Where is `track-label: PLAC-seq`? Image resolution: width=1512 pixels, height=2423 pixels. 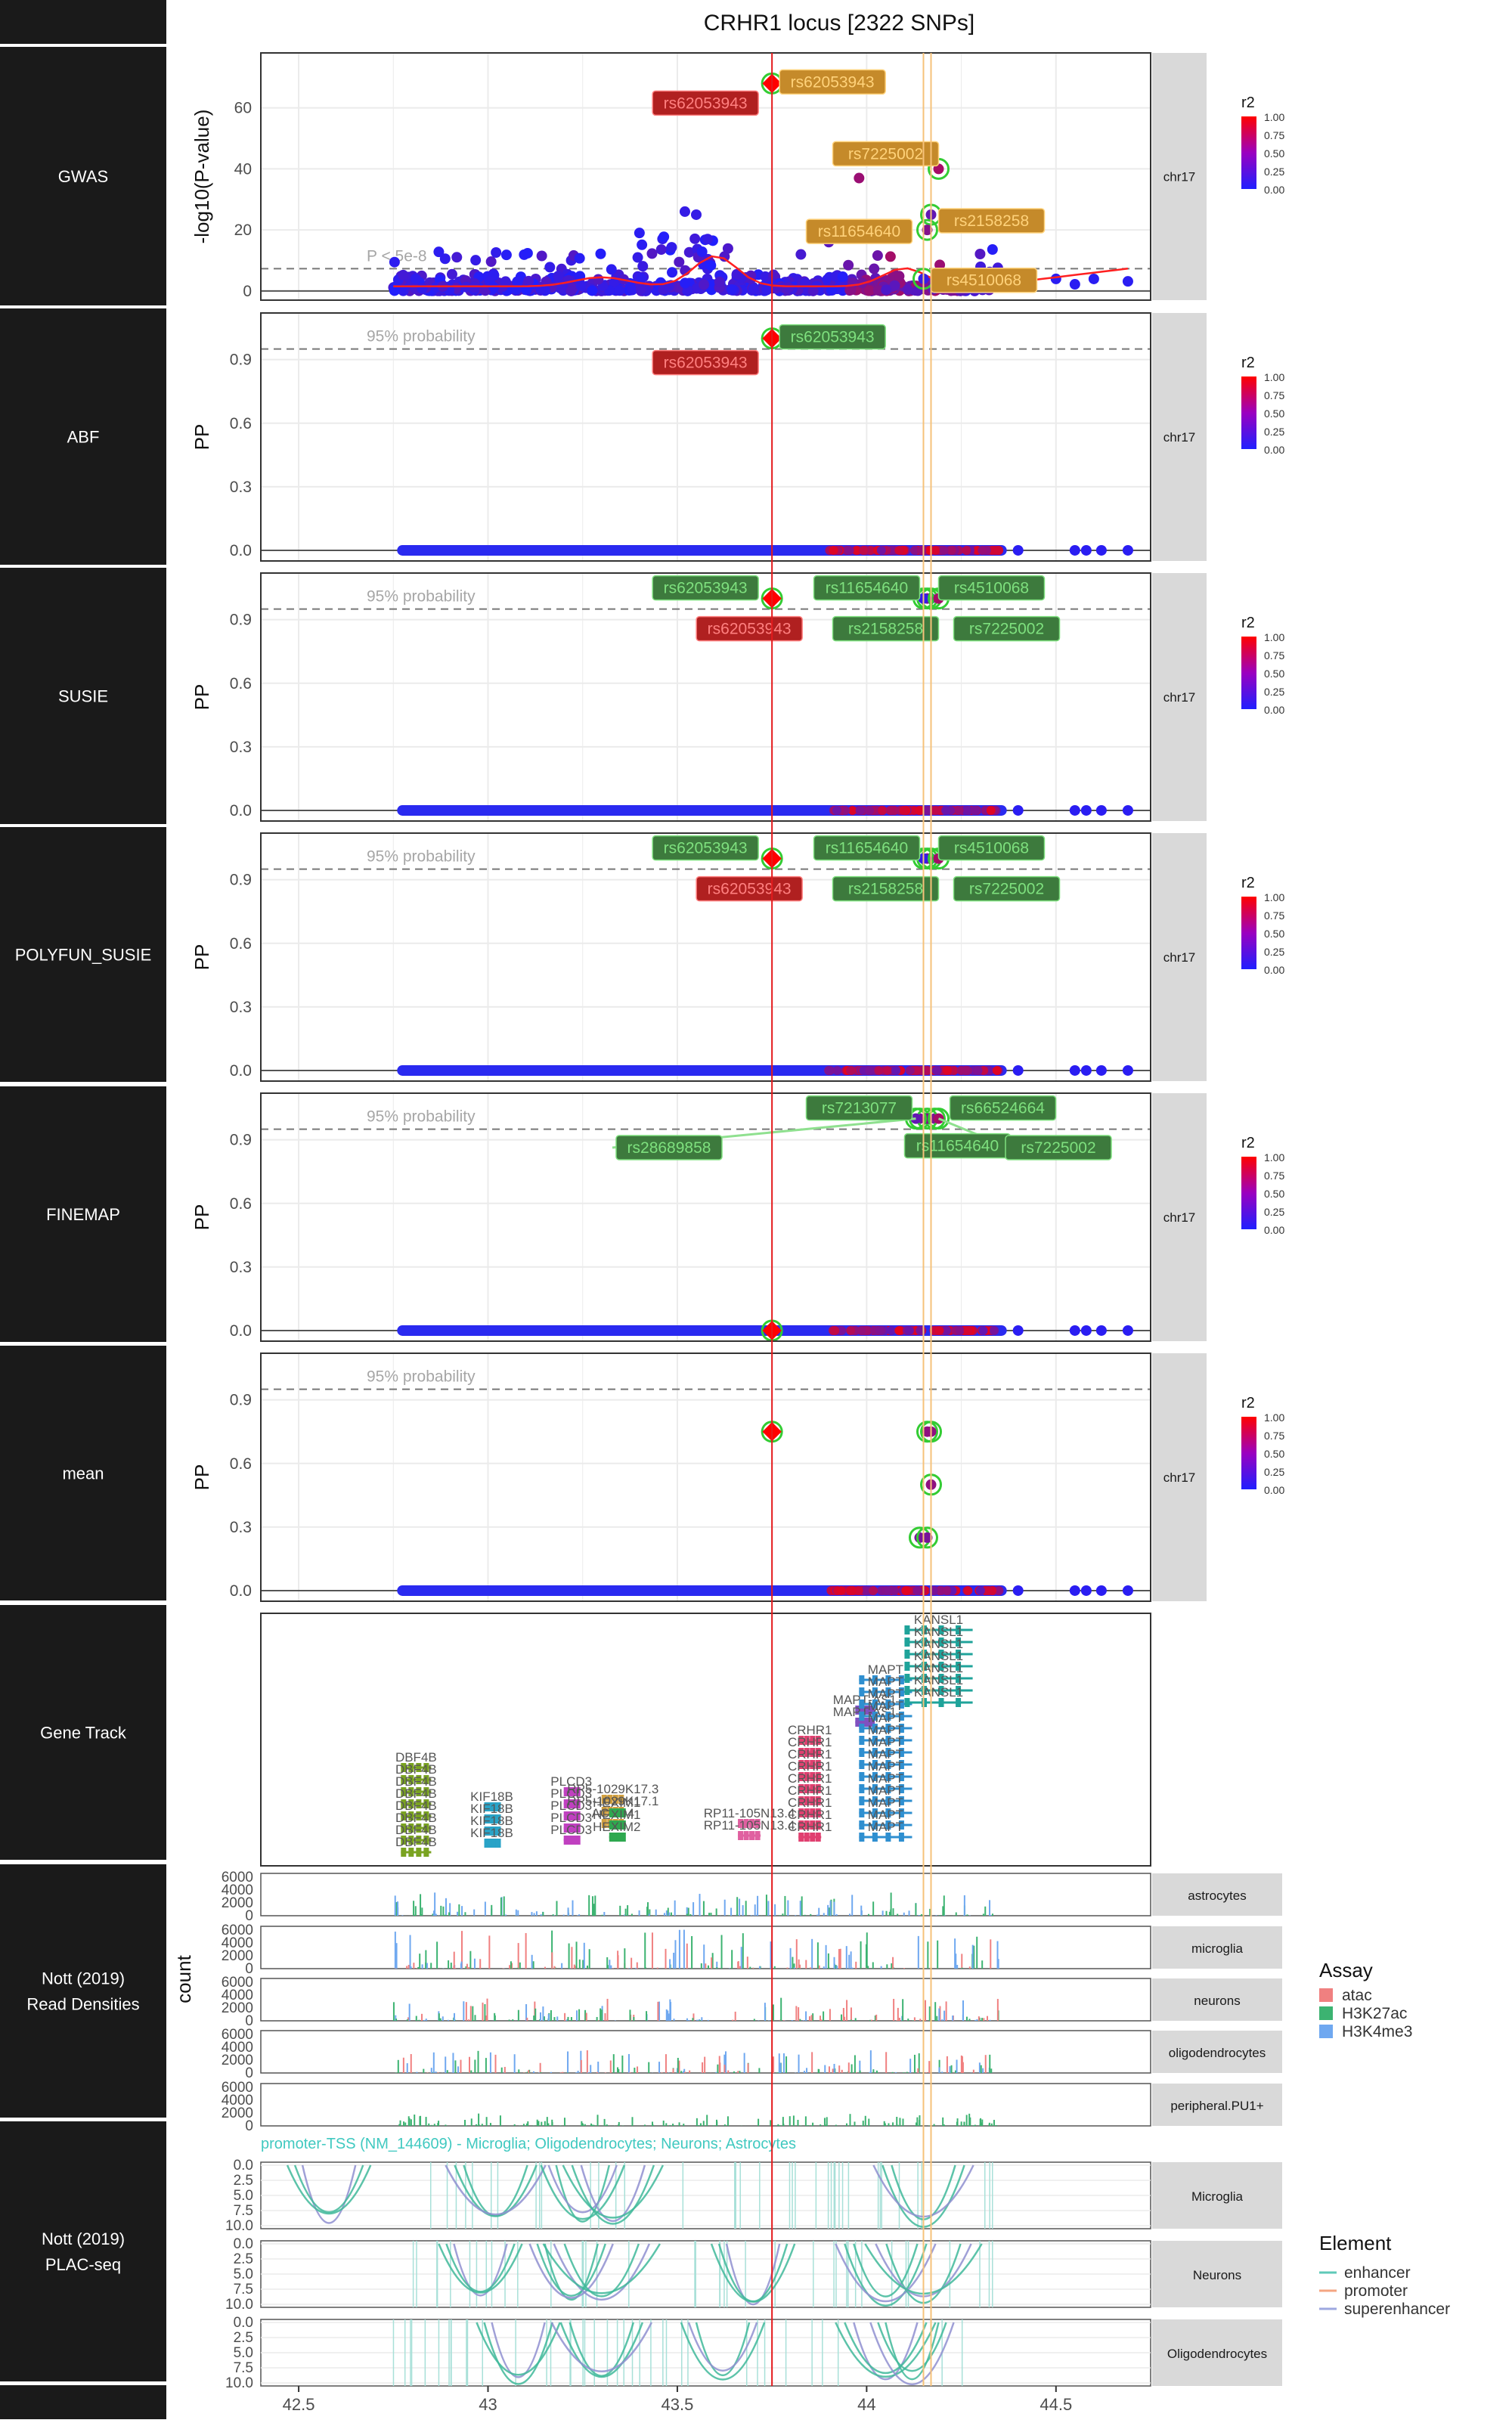
track-label: PLAC-seq is located at coordinates (83, 2264).